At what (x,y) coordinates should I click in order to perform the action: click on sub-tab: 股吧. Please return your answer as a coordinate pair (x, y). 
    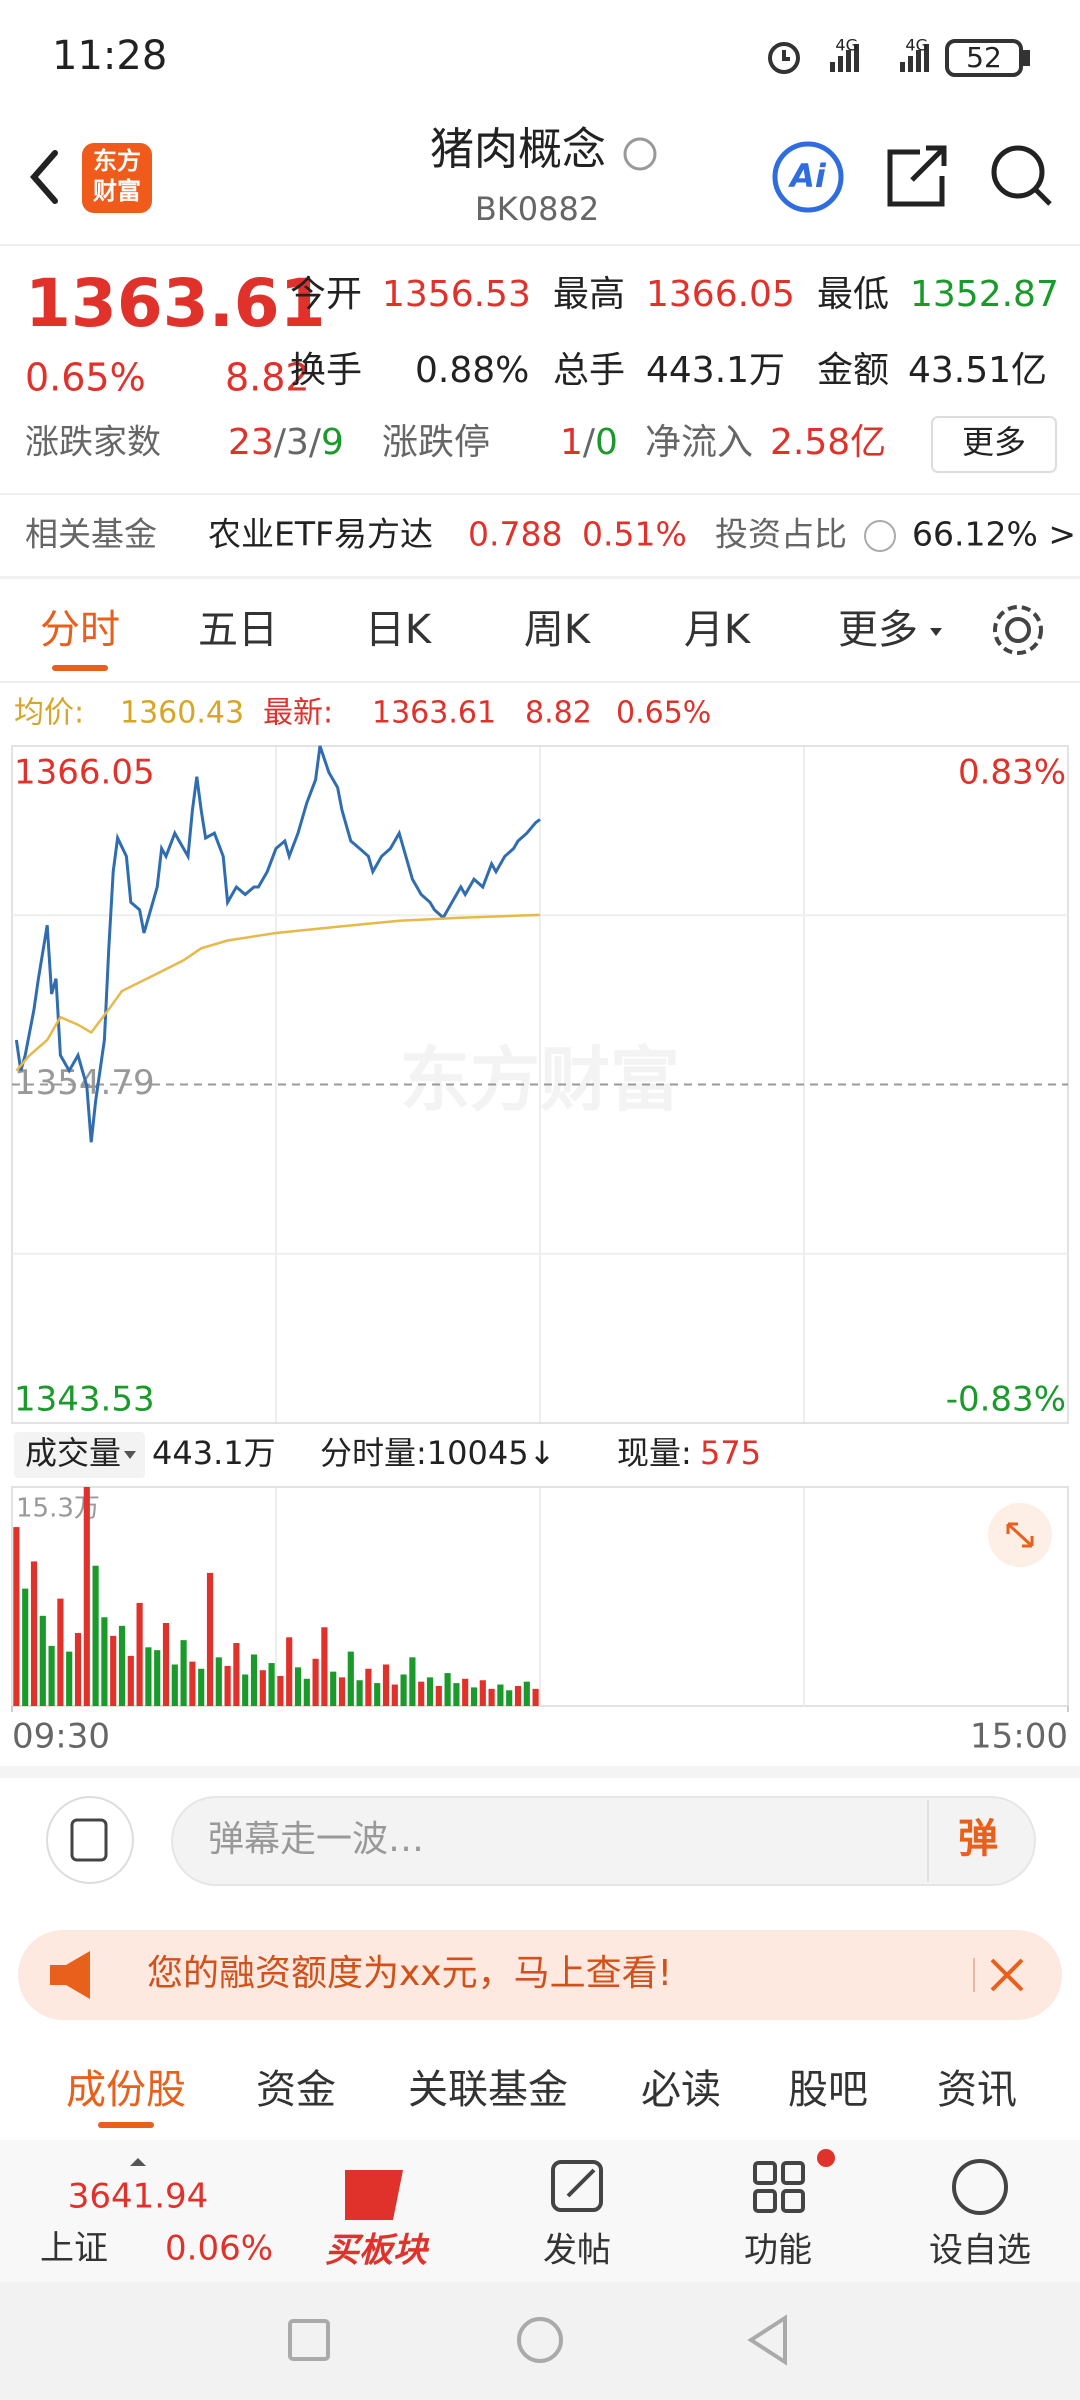
    Looking at the image, I should click on (828, 2090).